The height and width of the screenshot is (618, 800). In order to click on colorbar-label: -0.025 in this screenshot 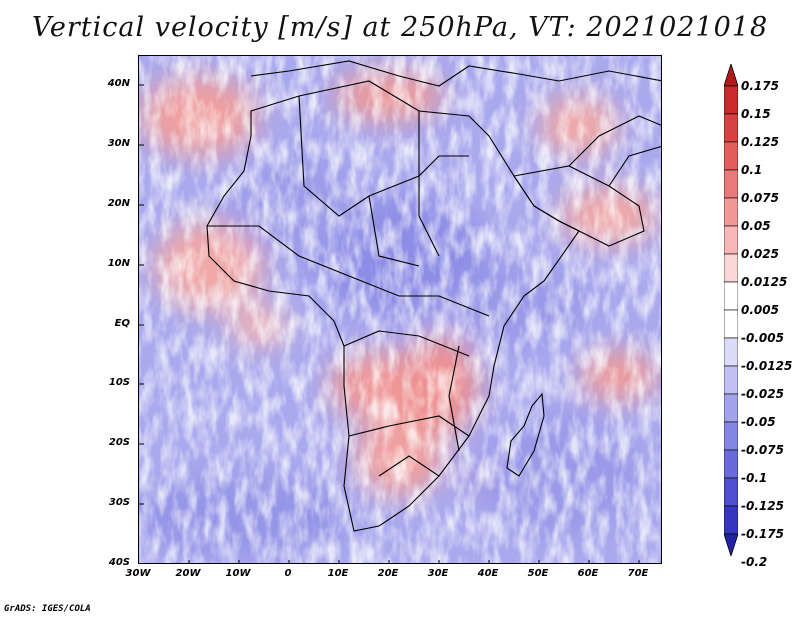, I will do `click(762, 394)`.